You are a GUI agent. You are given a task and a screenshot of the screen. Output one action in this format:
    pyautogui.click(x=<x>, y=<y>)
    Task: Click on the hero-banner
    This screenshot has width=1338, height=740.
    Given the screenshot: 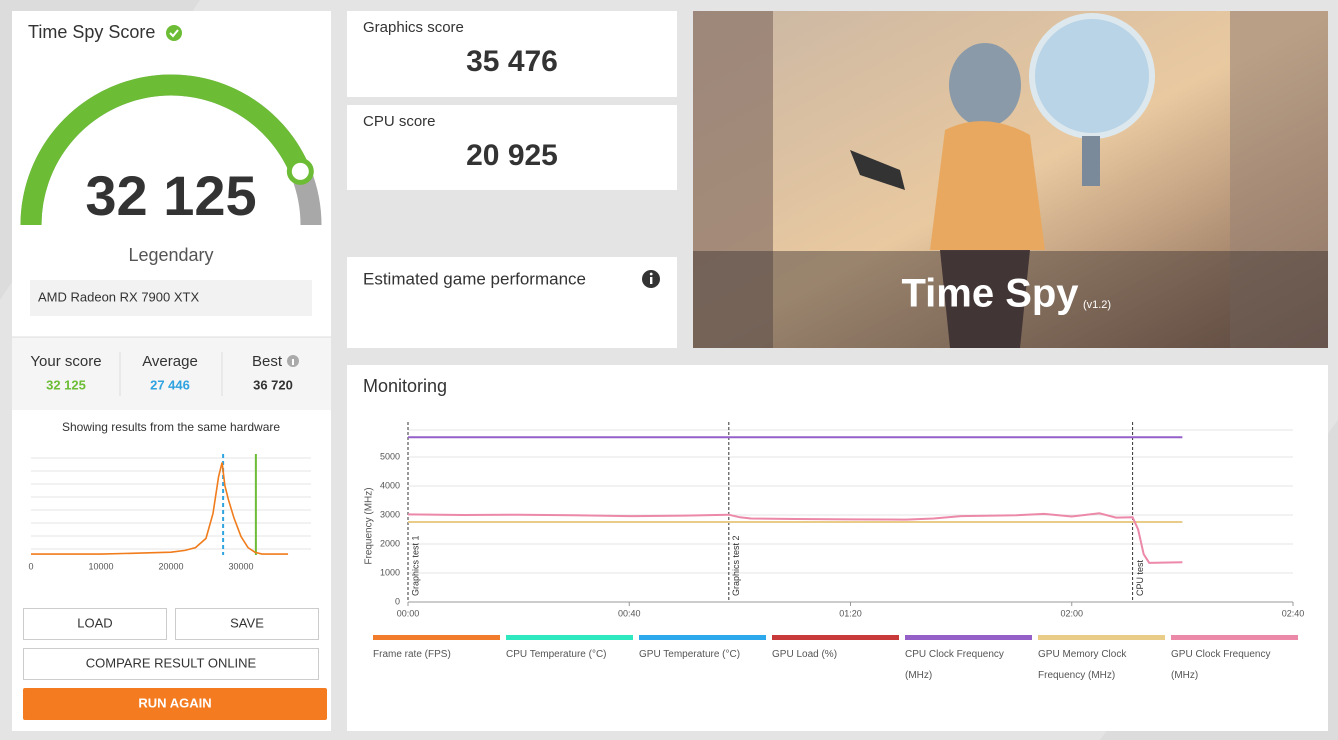 What is the action you would take?
    pyautogui.click(x=1010, y=299)
    